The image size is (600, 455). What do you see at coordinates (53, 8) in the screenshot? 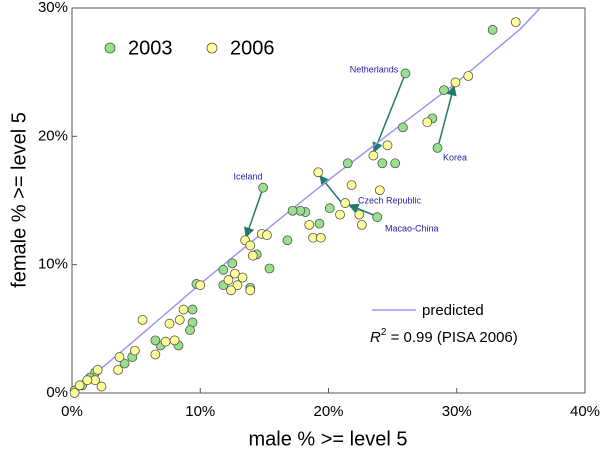
I see `y-tick-label: 30%` at bounding box center [53, 8].